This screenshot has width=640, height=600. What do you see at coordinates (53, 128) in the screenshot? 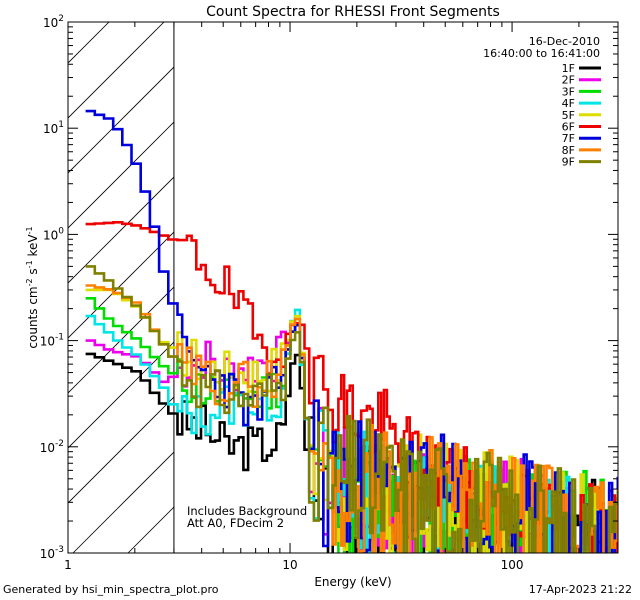
I see `y-tick-label: 10¹` at bounding box center [53, 128].